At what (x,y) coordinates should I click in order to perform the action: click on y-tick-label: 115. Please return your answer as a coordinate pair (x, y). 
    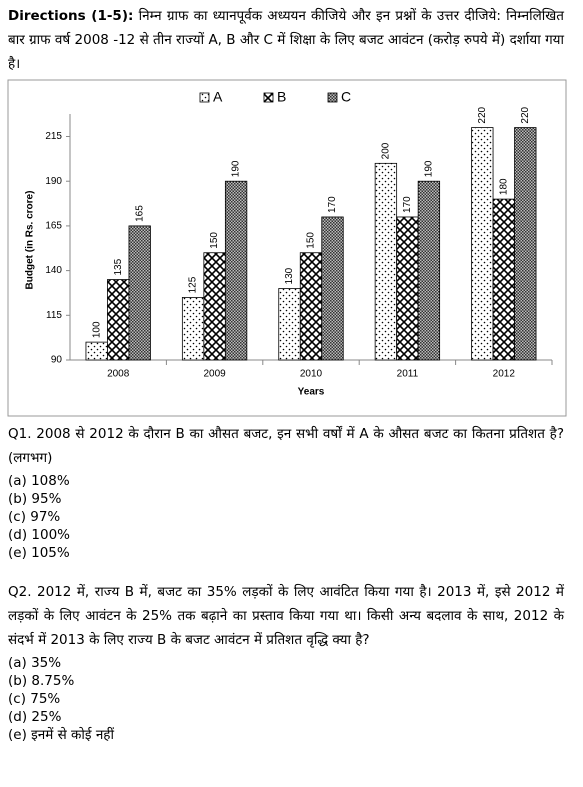
    Looking at the image, I should click on (54, 315).